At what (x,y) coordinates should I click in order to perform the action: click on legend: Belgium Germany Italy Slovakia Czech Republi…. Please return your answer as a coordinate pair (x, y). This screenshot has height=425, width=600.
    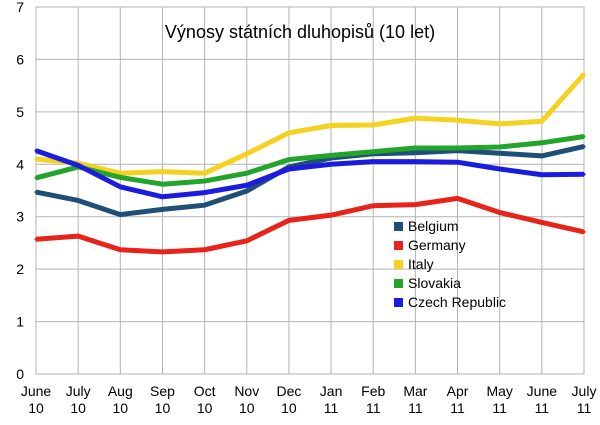
    Looking at the image, I should click on (450, 264).